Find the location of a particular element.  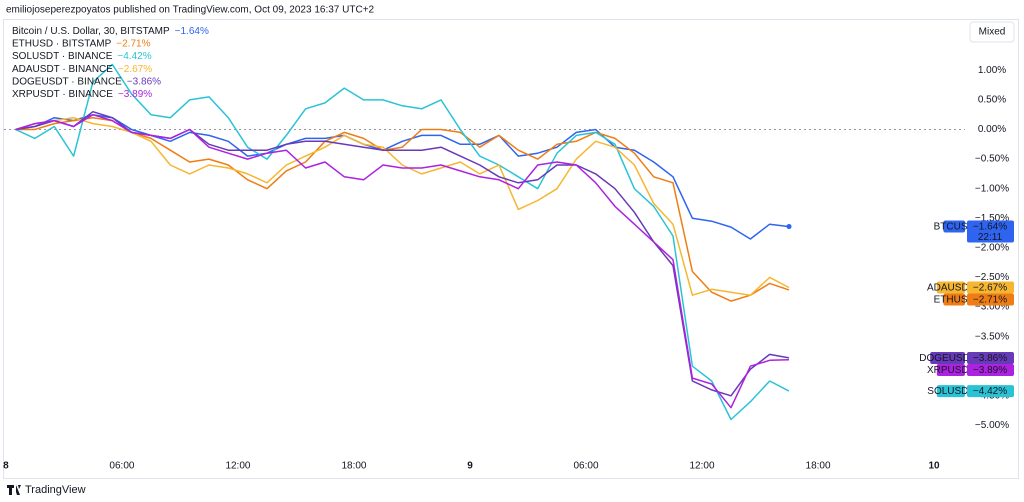

price-tag-name: ADAUSDT is located at coordinates (951, 288).